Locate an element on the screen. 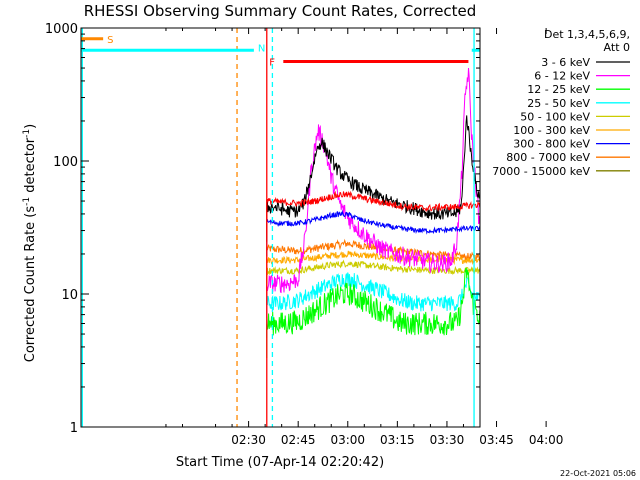 The width and height of the screenshot is (640, 480). footer-timestamp: 22-Oct-2021 05:06 is located at coordinates (598, 473).